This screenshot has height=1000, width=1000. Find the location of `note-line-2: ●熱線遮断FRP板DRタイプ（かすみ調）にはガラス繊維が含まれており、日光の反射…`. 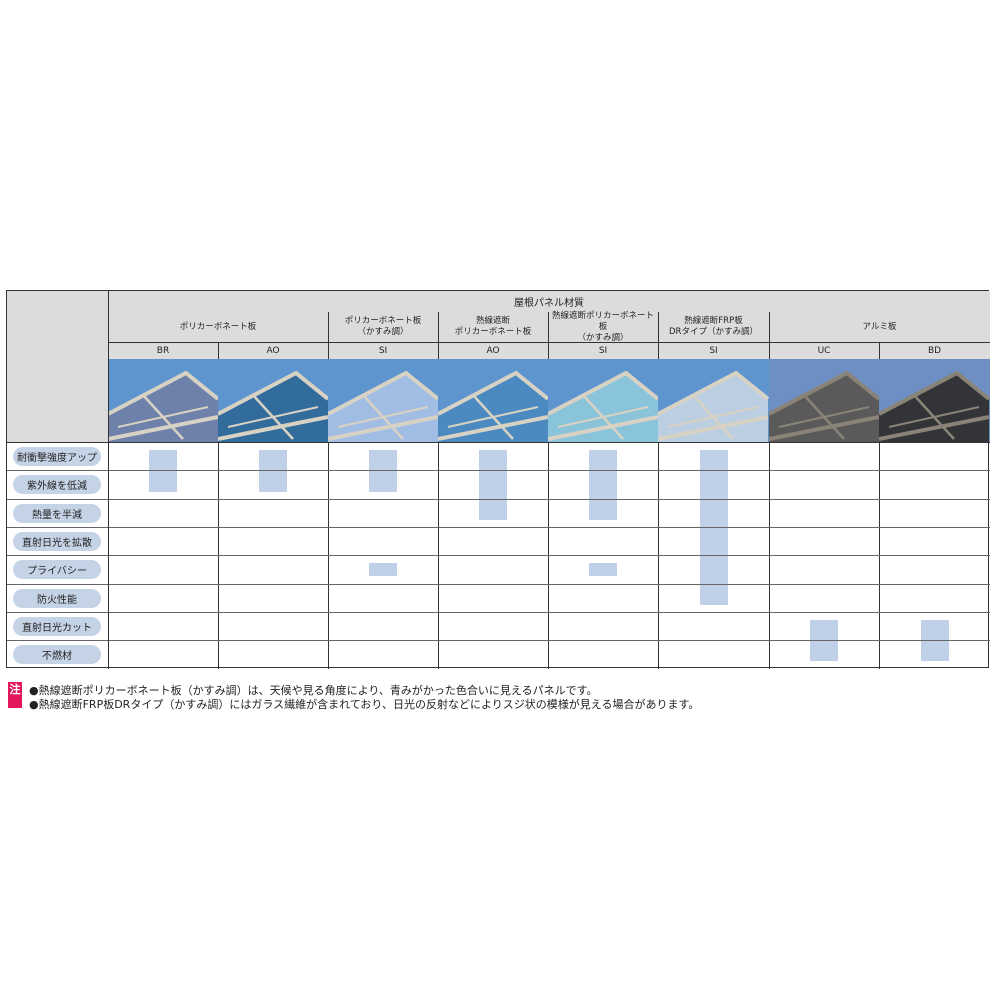

note-line-2: ●熱線遮断FRP板DRタイプ（かすみ調）にはガラス繊維が含まれており、日光の反射… is located at coordinates (364, 704).